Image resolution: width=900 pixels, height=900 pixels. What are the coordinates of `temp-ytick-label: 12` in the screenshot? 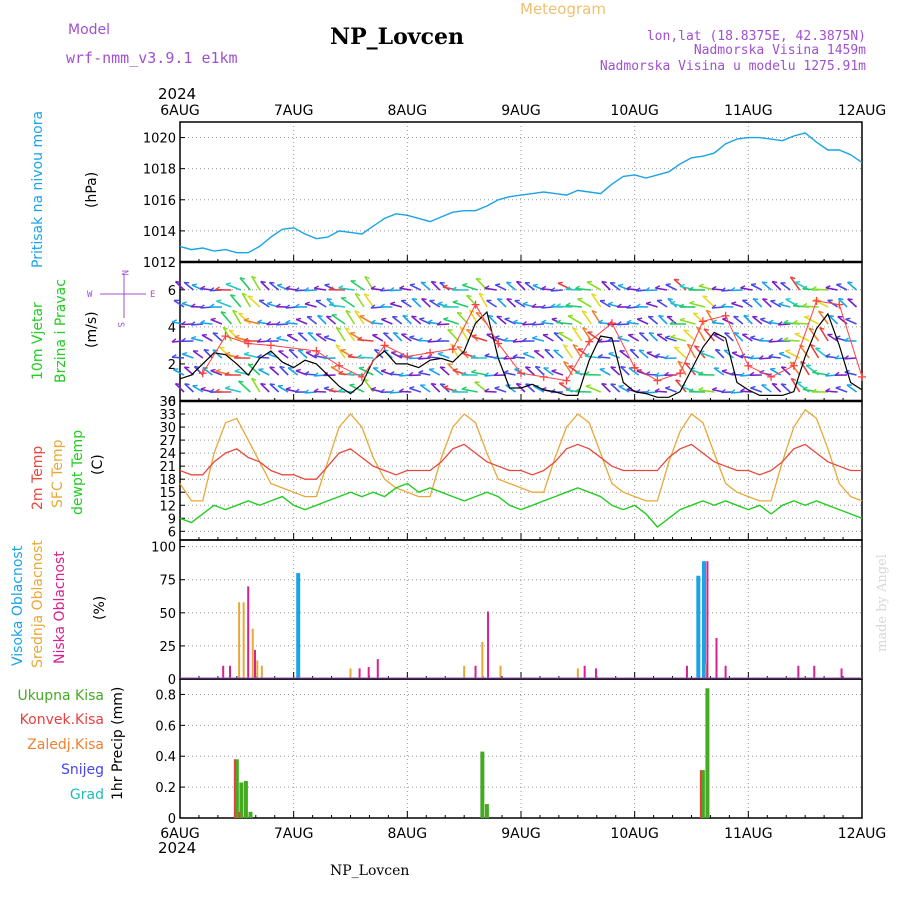 It's located at (167, 506).